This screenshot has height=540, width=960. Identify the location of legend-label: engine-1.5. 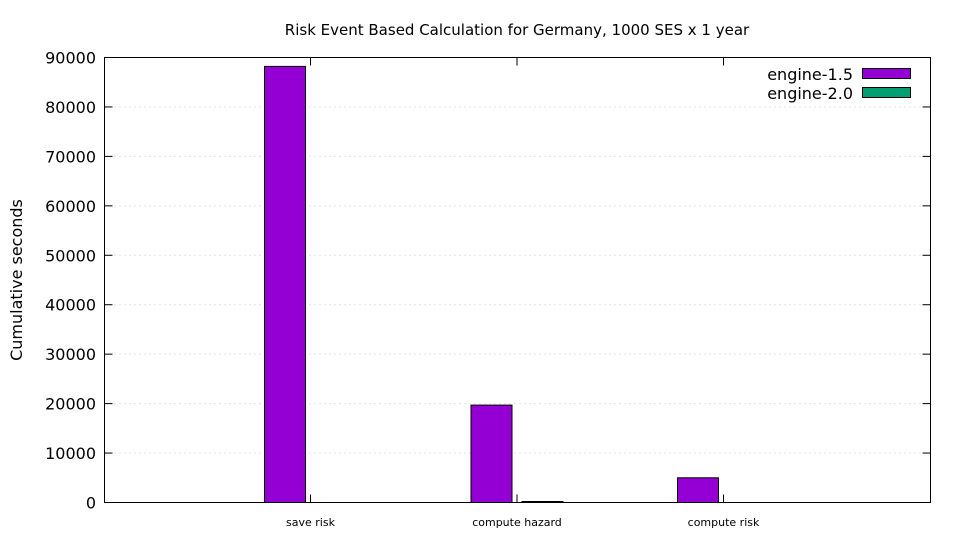
(810, 74).